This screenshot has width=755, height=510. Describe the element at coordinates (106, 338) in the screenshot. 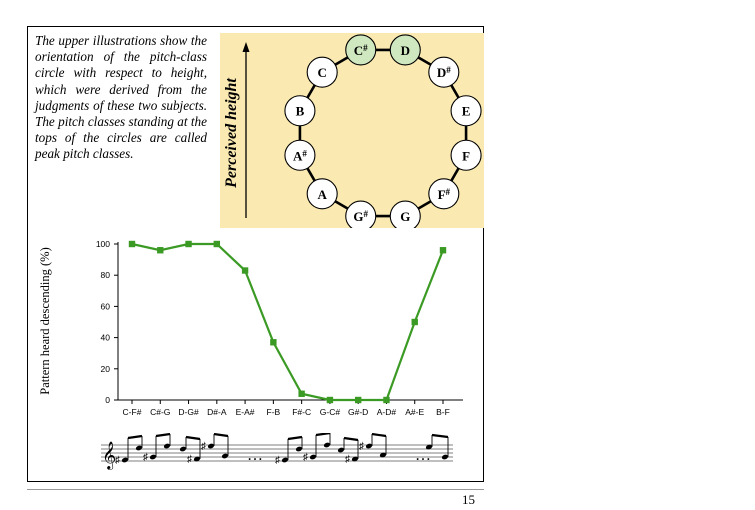

I see `y-tick-label: 40` at that location.